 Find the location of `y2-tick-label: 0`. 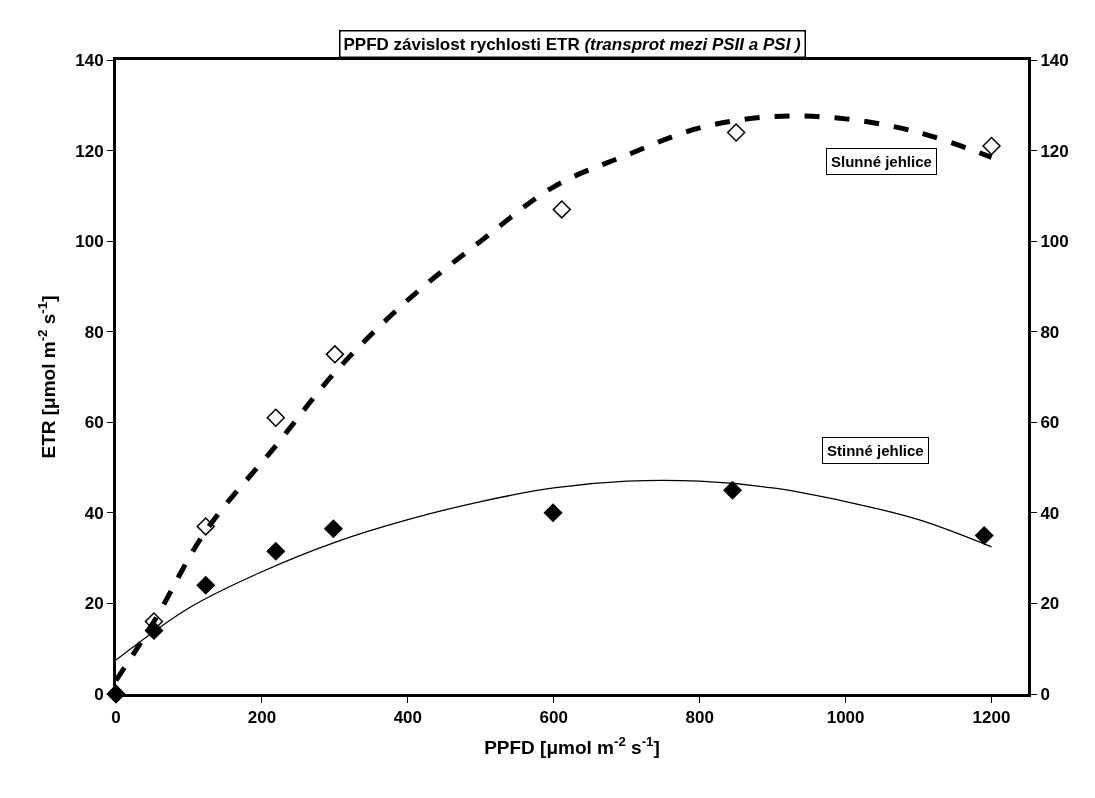

y2-tick-label: 0 is located at coordinates (1045, 694).